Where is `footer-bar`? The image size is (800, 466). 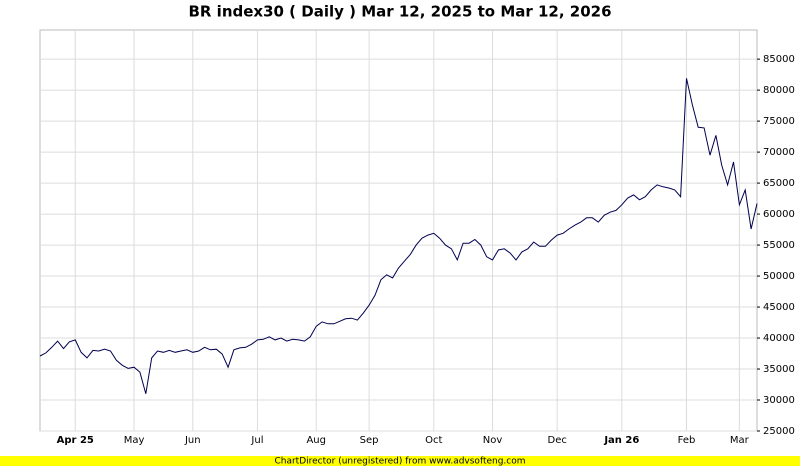 footer-bar is located at coordinates (400, 461).